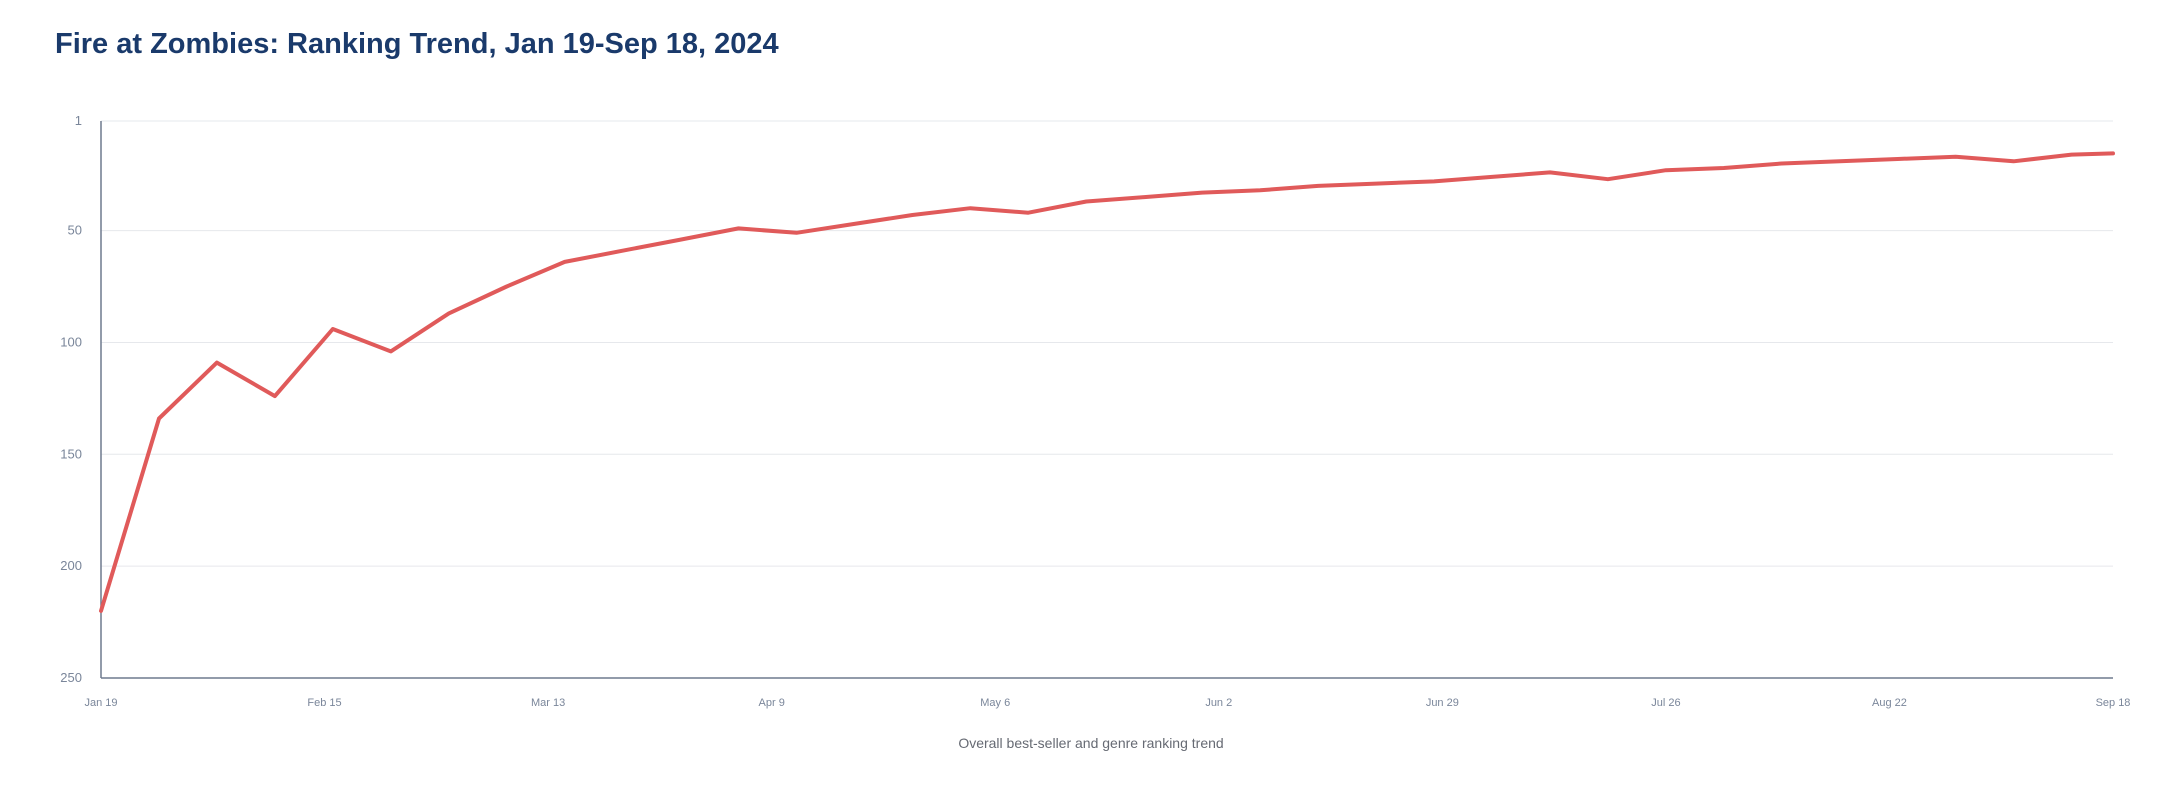 The height and width of the screenshot is (802, 2160). What do you see at coordinates (71, 677) in the screenshot?
I see `y-tick-label: 250` at bounding box center [71, 677].